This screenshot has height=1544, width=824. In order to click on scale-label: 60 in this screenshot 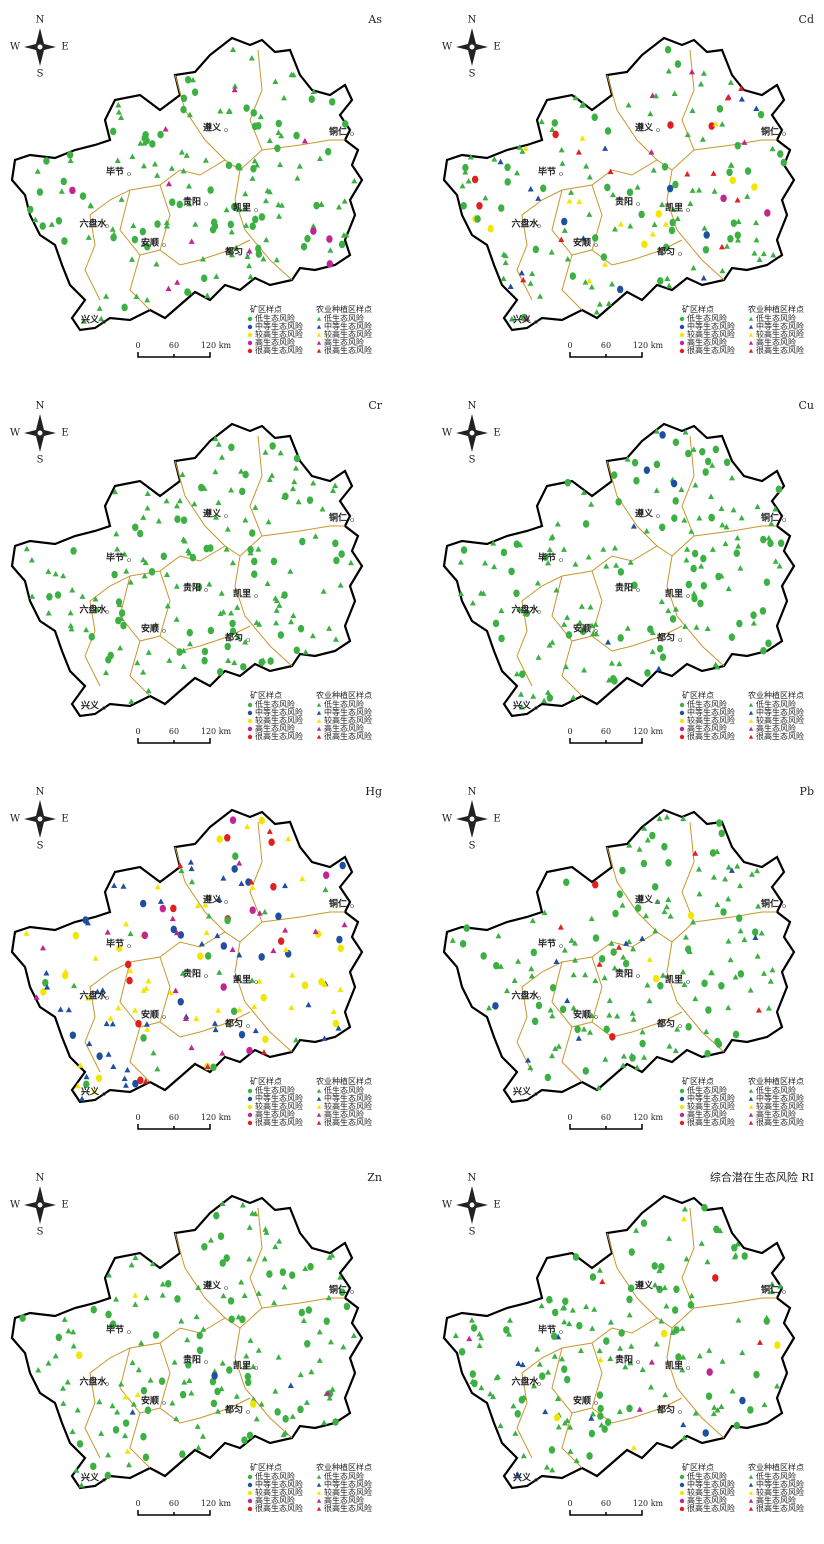, I will do `click(174, 731)`.